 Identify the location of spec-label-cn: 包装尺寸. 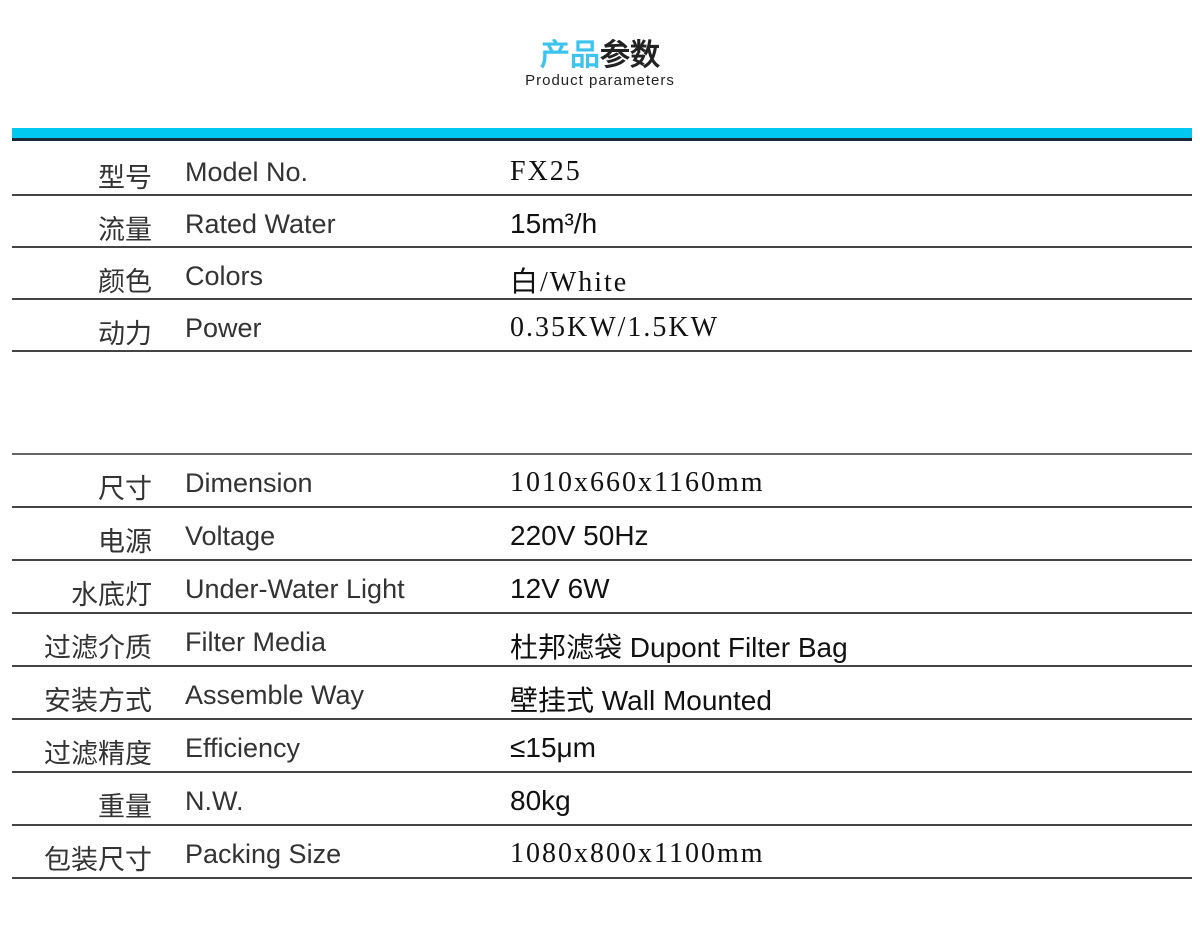
(98, 860).